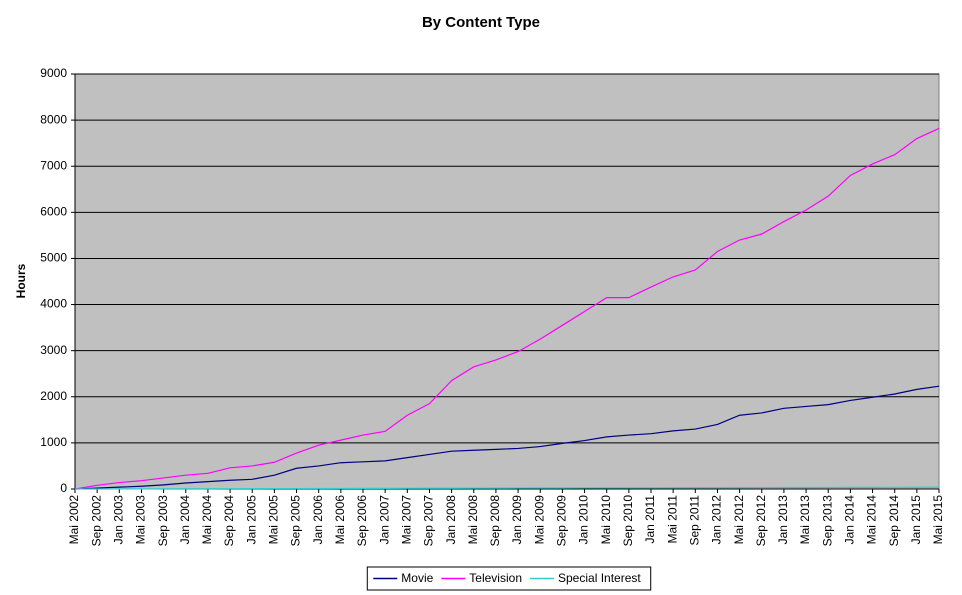 The image size is (962, 595). What do you see at coordinates (451, 520) in the screenshot?
I see `x-tick-label: Jan 2008` at bounding box center [451, 520].